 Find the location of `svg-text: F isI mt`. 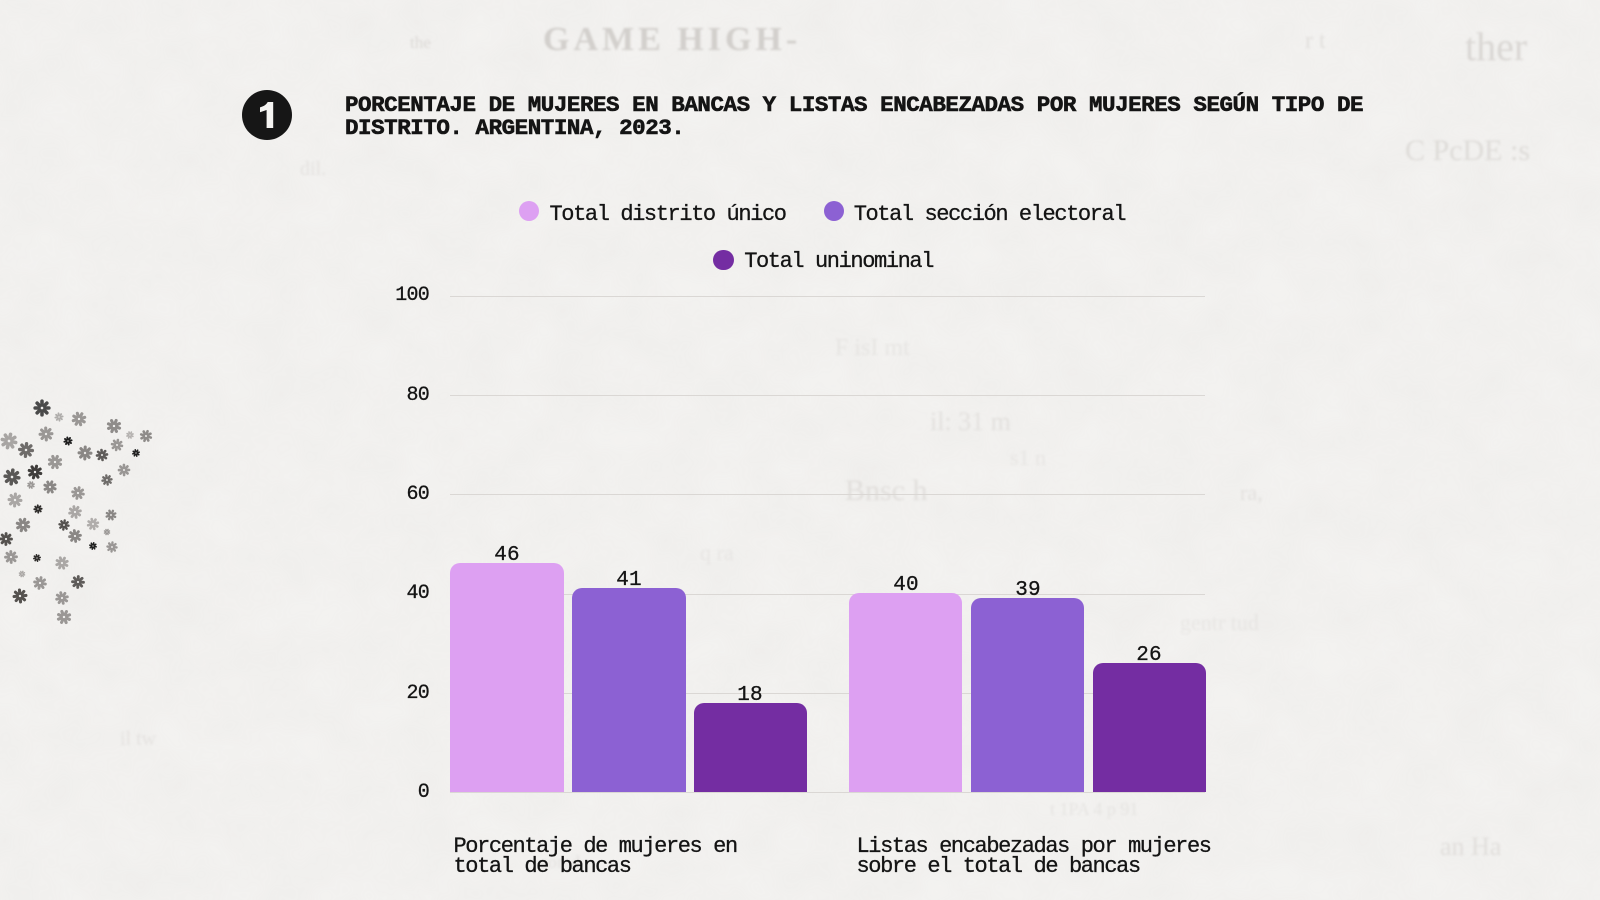

svg-text: F isI mt is located at coordinates (872, 348).